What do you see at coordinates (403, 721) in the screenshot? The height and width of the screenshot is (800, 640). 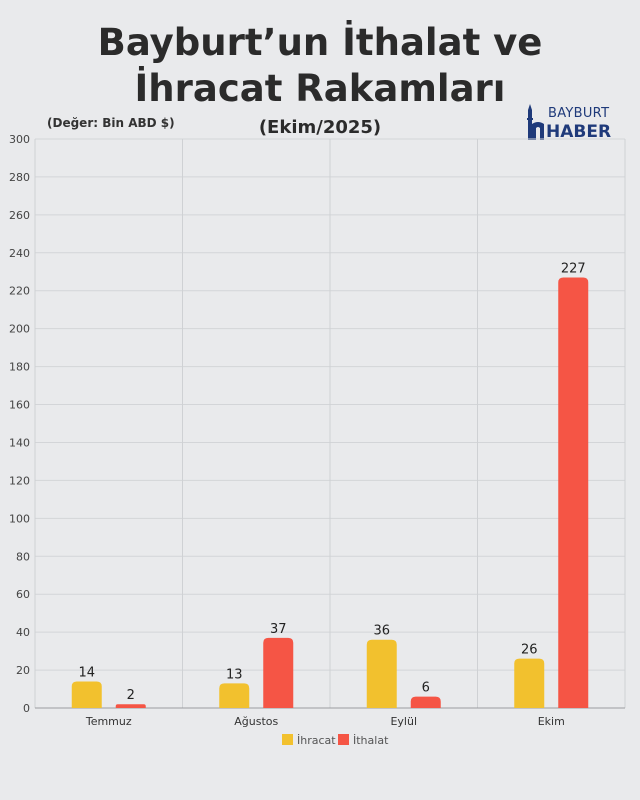 I see `x-tick-label: Eylül` at bounding box center [403, 721].